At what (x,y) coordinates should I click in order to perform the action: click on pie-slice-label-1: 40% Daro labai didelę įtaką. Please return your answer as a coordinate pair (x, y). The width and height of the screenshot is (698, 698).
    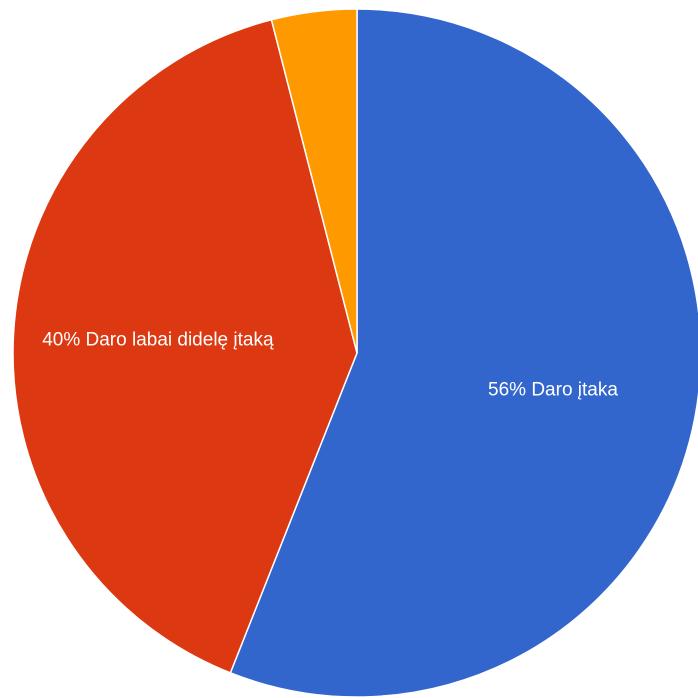
    Looking at the image, I should click on (158, 339).